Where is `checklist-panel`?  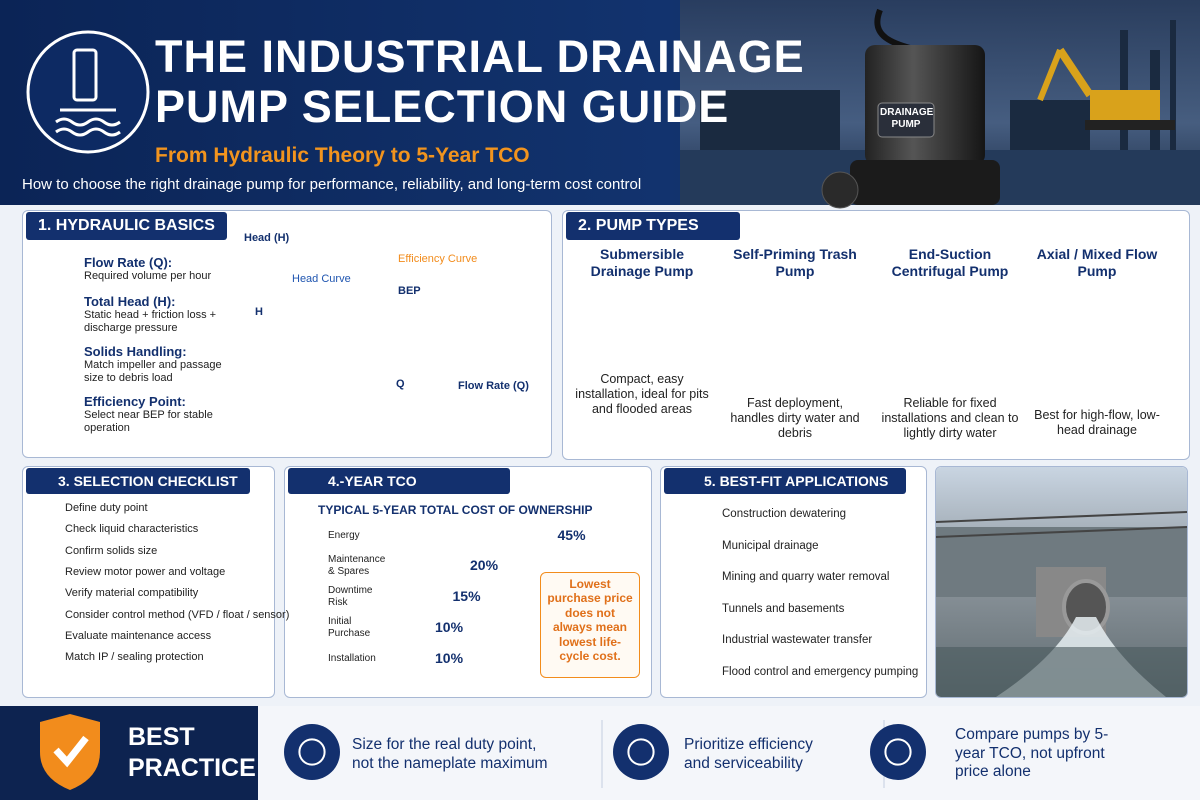 checklist-panel is located at coordinates (148, 582).